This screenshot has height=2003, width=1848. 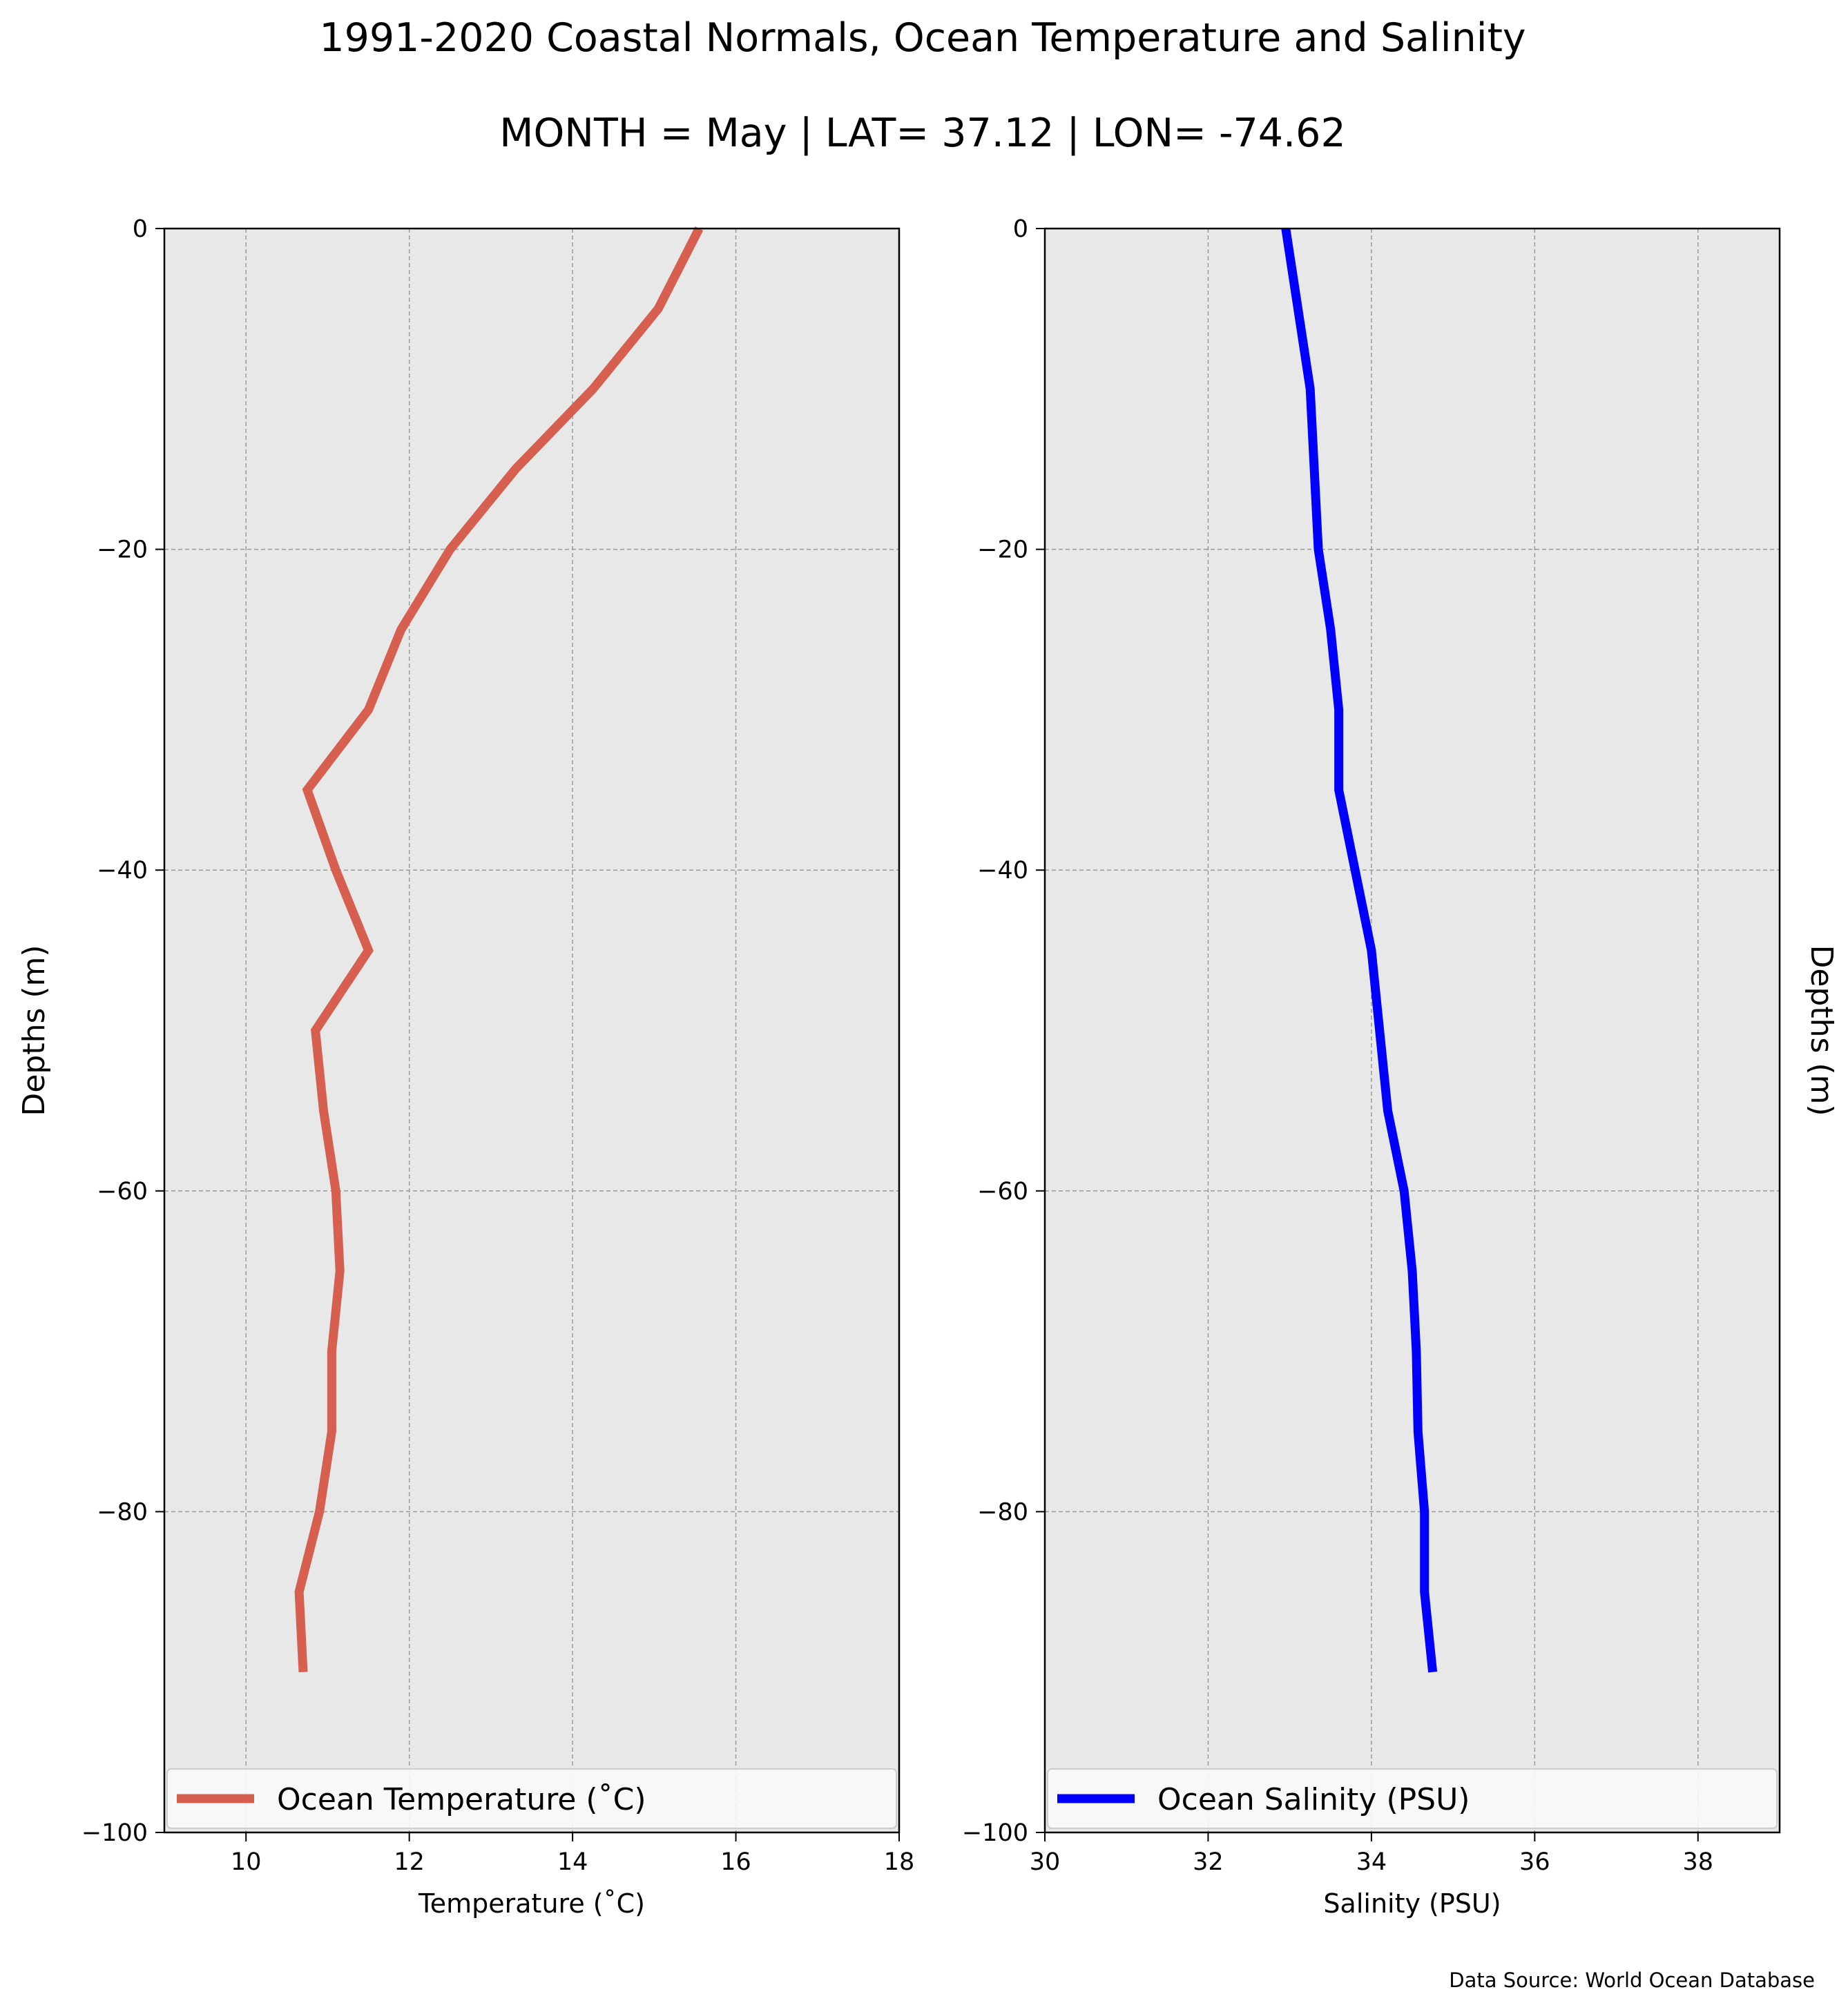 I want to click on panel-2-x-tick-label-2: 32, so click(x=1208, y=1862).